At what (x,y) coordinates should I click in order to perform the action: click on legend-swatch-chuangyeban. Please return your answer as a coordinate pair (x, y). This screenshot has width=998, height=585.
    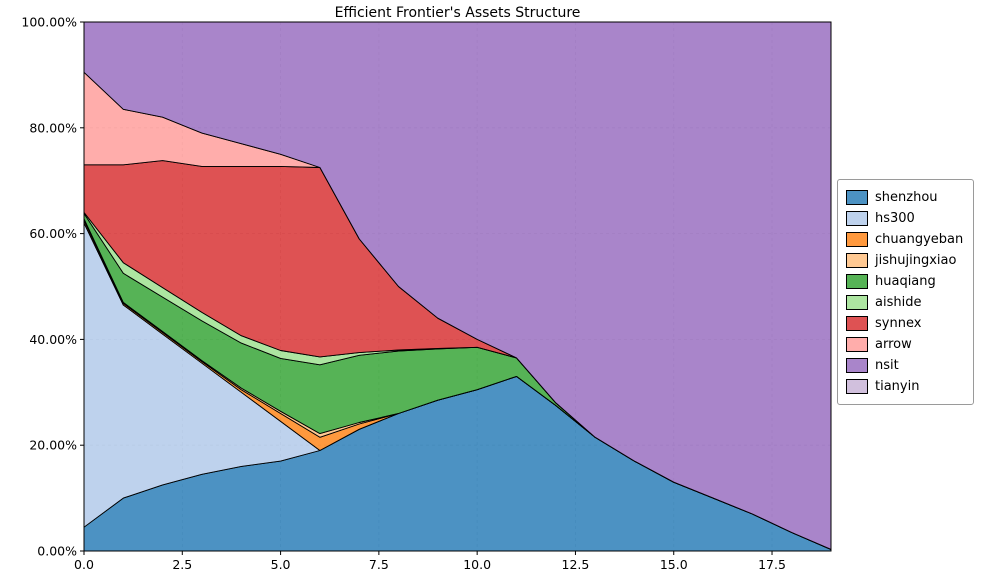
    Looking at the image, I should click on (857, 239).